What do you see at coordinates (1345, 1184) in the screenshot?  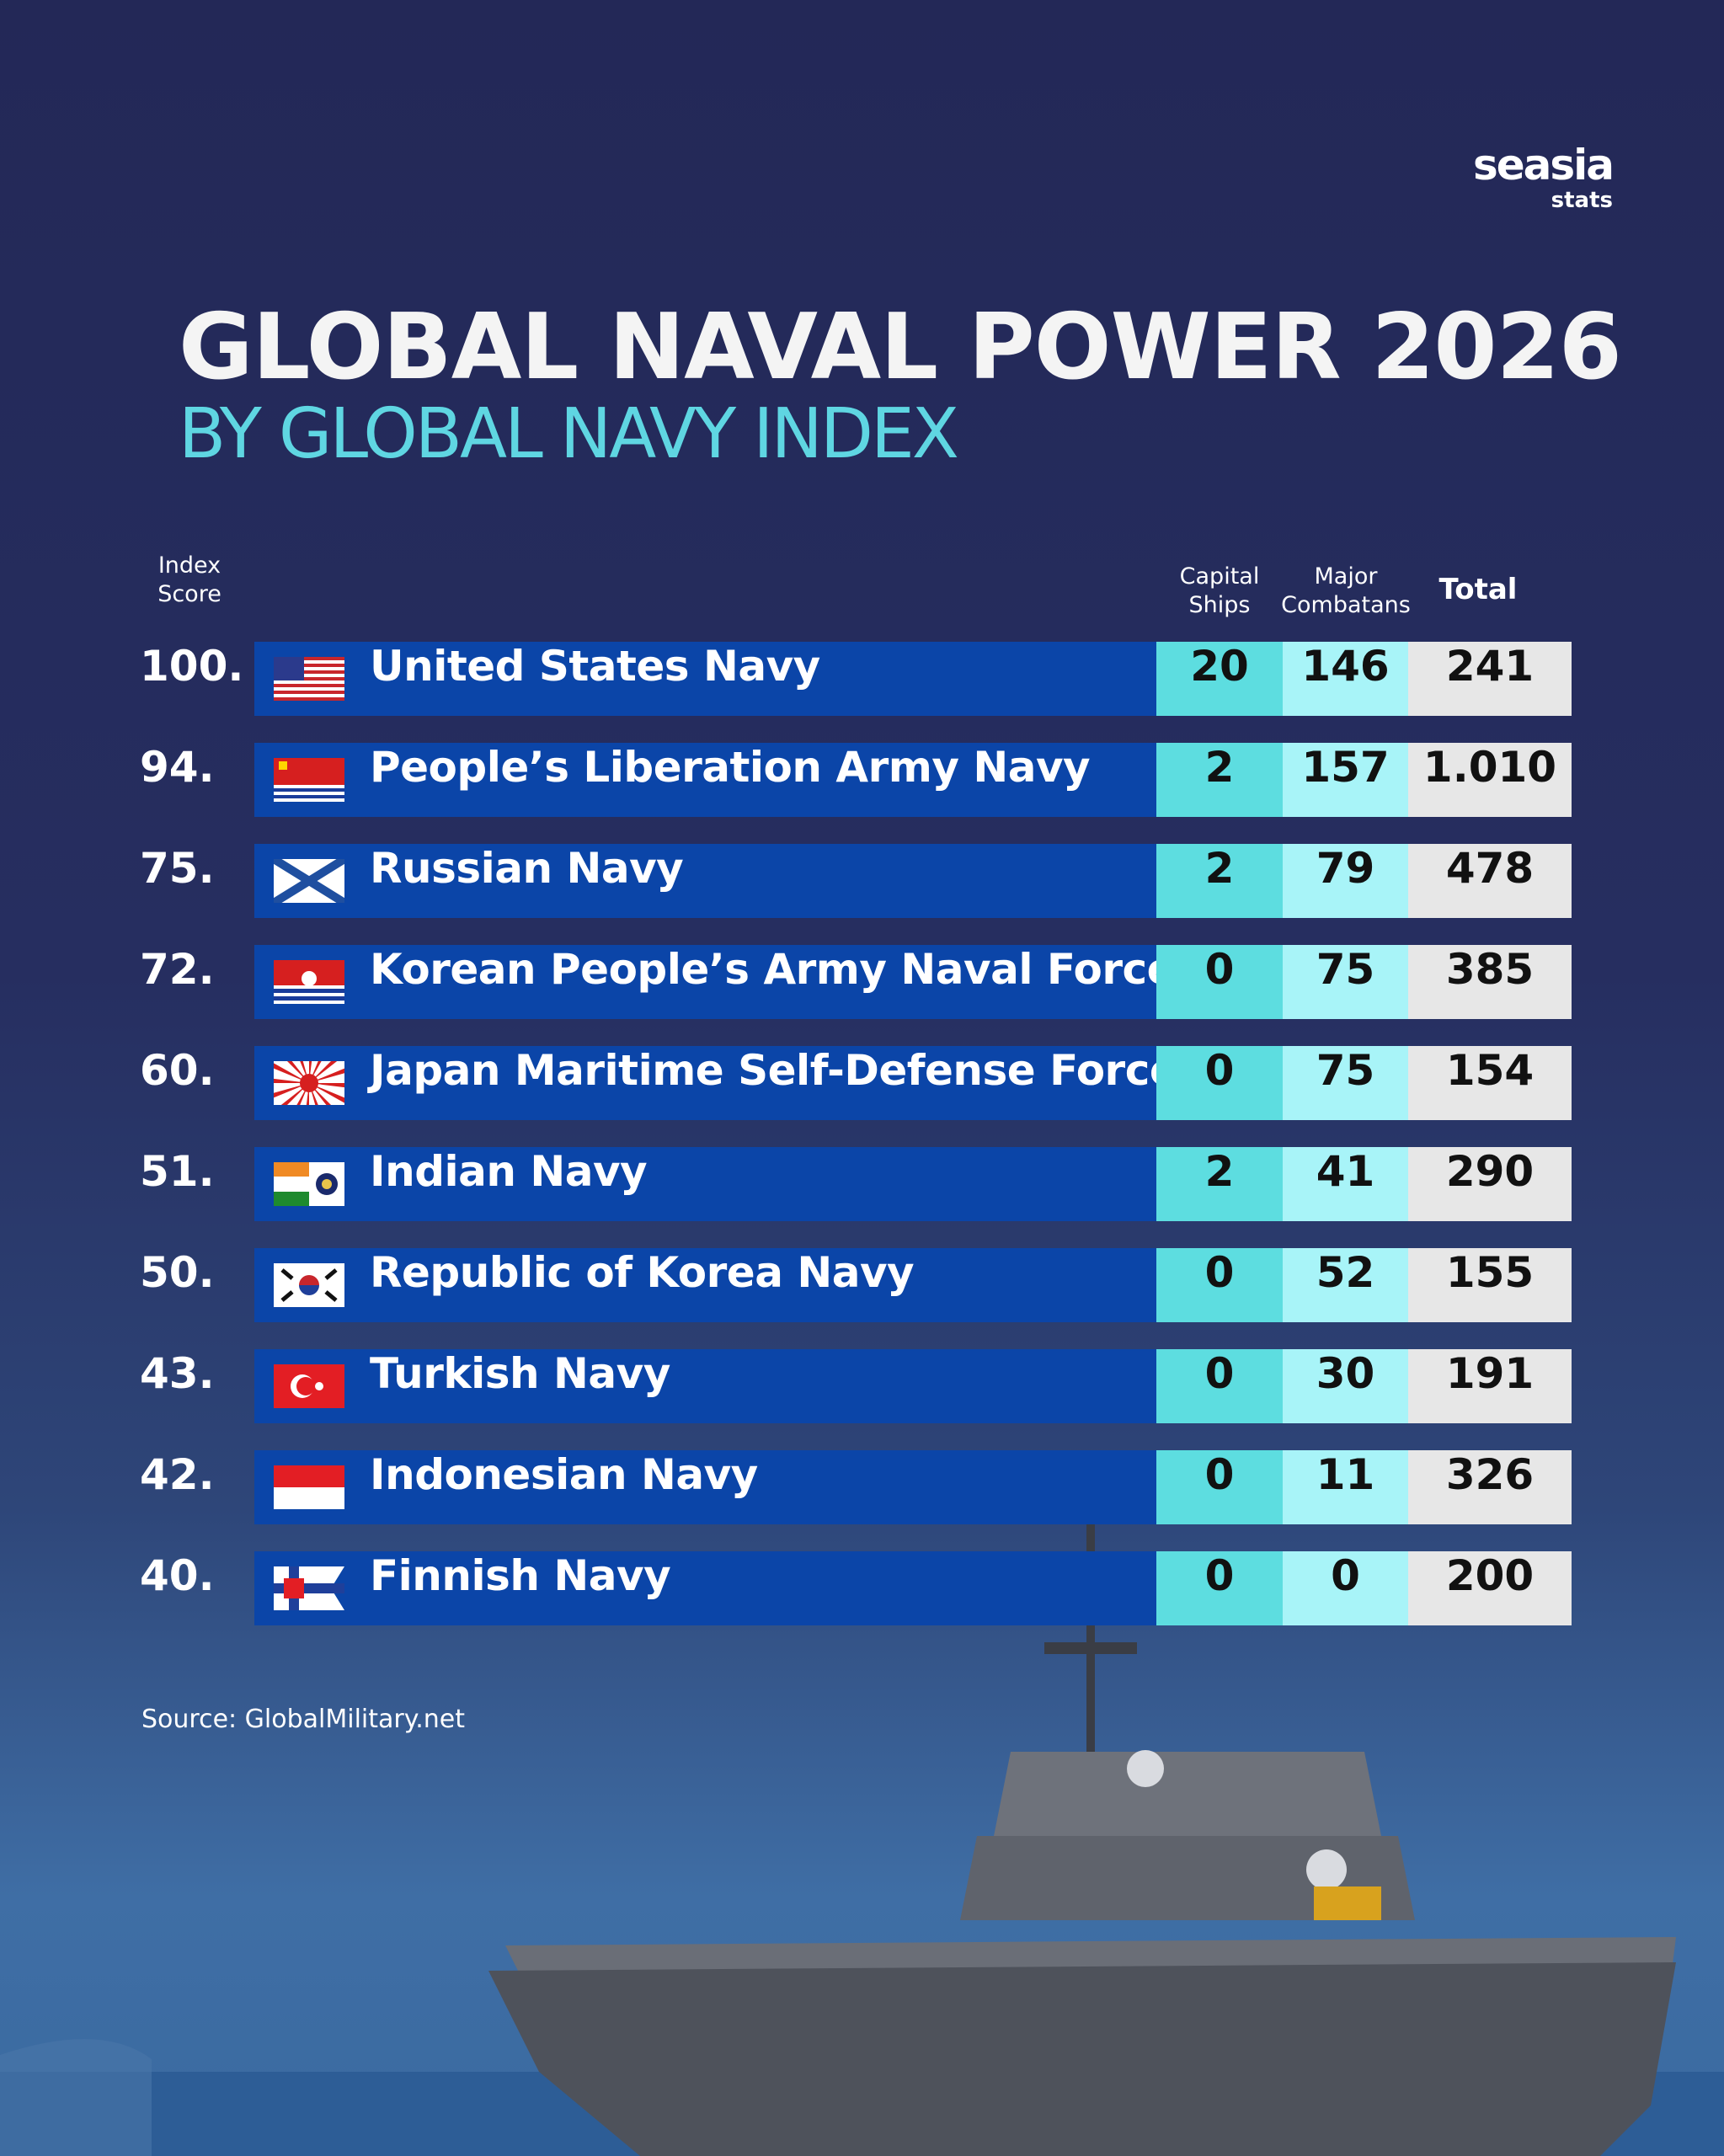 I see `table-cell: 41` at bounding box center [1345, 1184].